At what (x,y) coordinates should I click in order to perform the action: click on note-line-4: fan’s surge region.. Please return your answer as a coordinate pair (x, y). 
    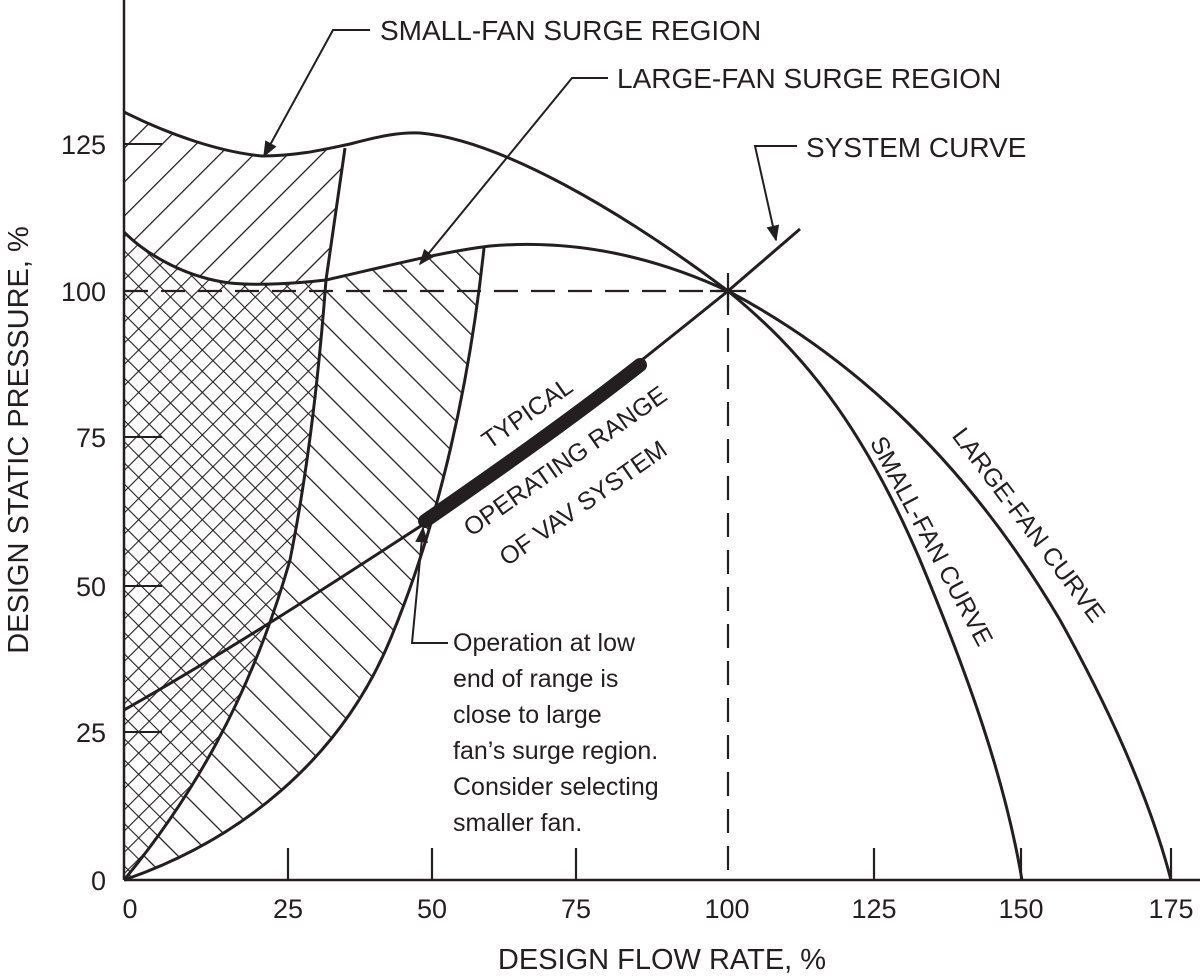
    Looking at the image, I should click on (555, 751).